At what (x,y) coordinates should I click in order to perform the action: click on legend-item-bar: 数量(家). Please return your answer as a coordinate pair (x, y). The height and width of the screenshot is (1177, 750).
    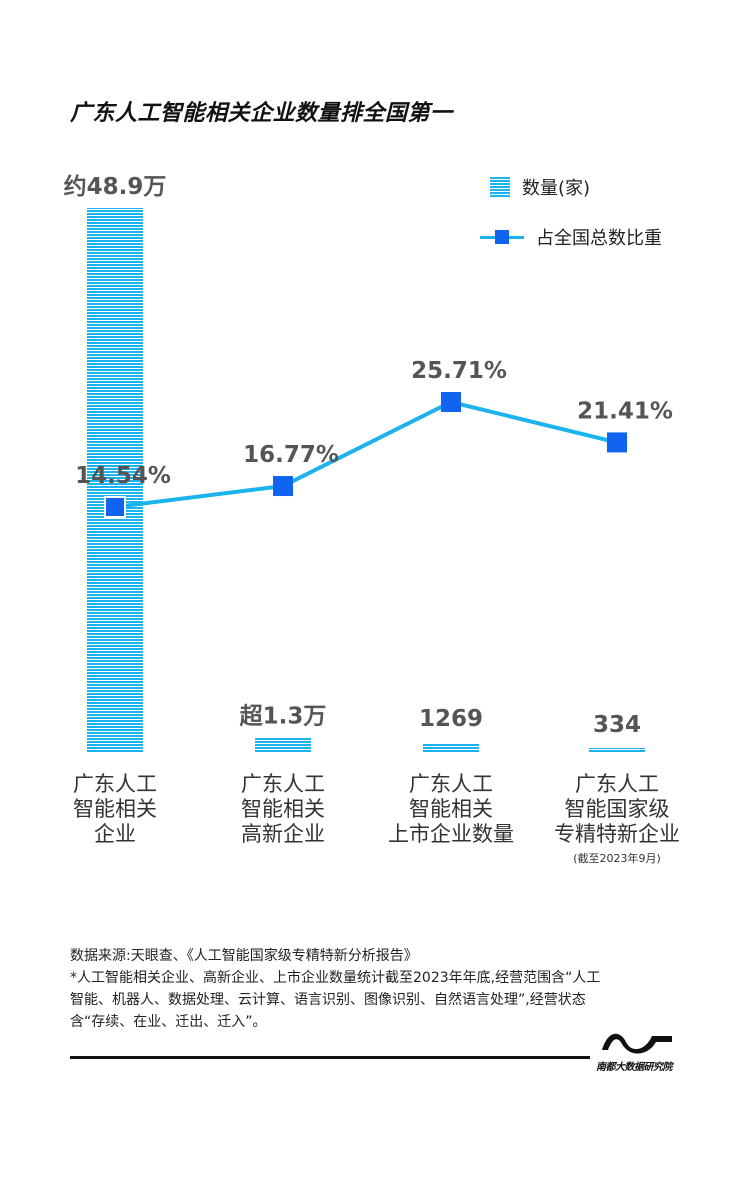
    Looking at the image, I should click on (576, 187).